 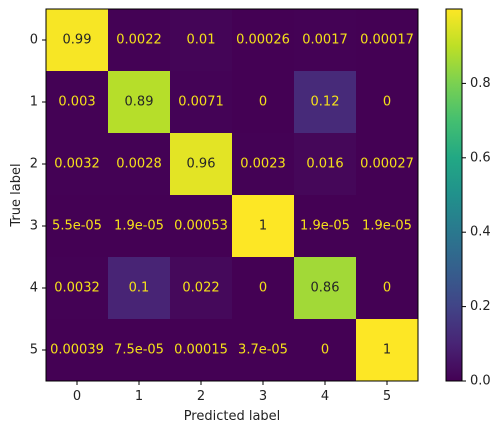 I want to click on cell-value-label: 0.96, so click(x=201, y=164).